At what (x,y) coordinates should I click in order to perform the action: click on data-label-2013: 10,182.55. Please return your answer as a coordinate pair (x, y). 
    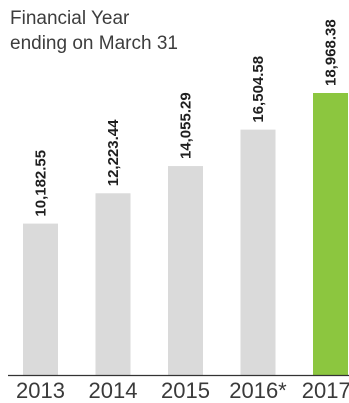
    Looking at the image, I should click on (41, 183).